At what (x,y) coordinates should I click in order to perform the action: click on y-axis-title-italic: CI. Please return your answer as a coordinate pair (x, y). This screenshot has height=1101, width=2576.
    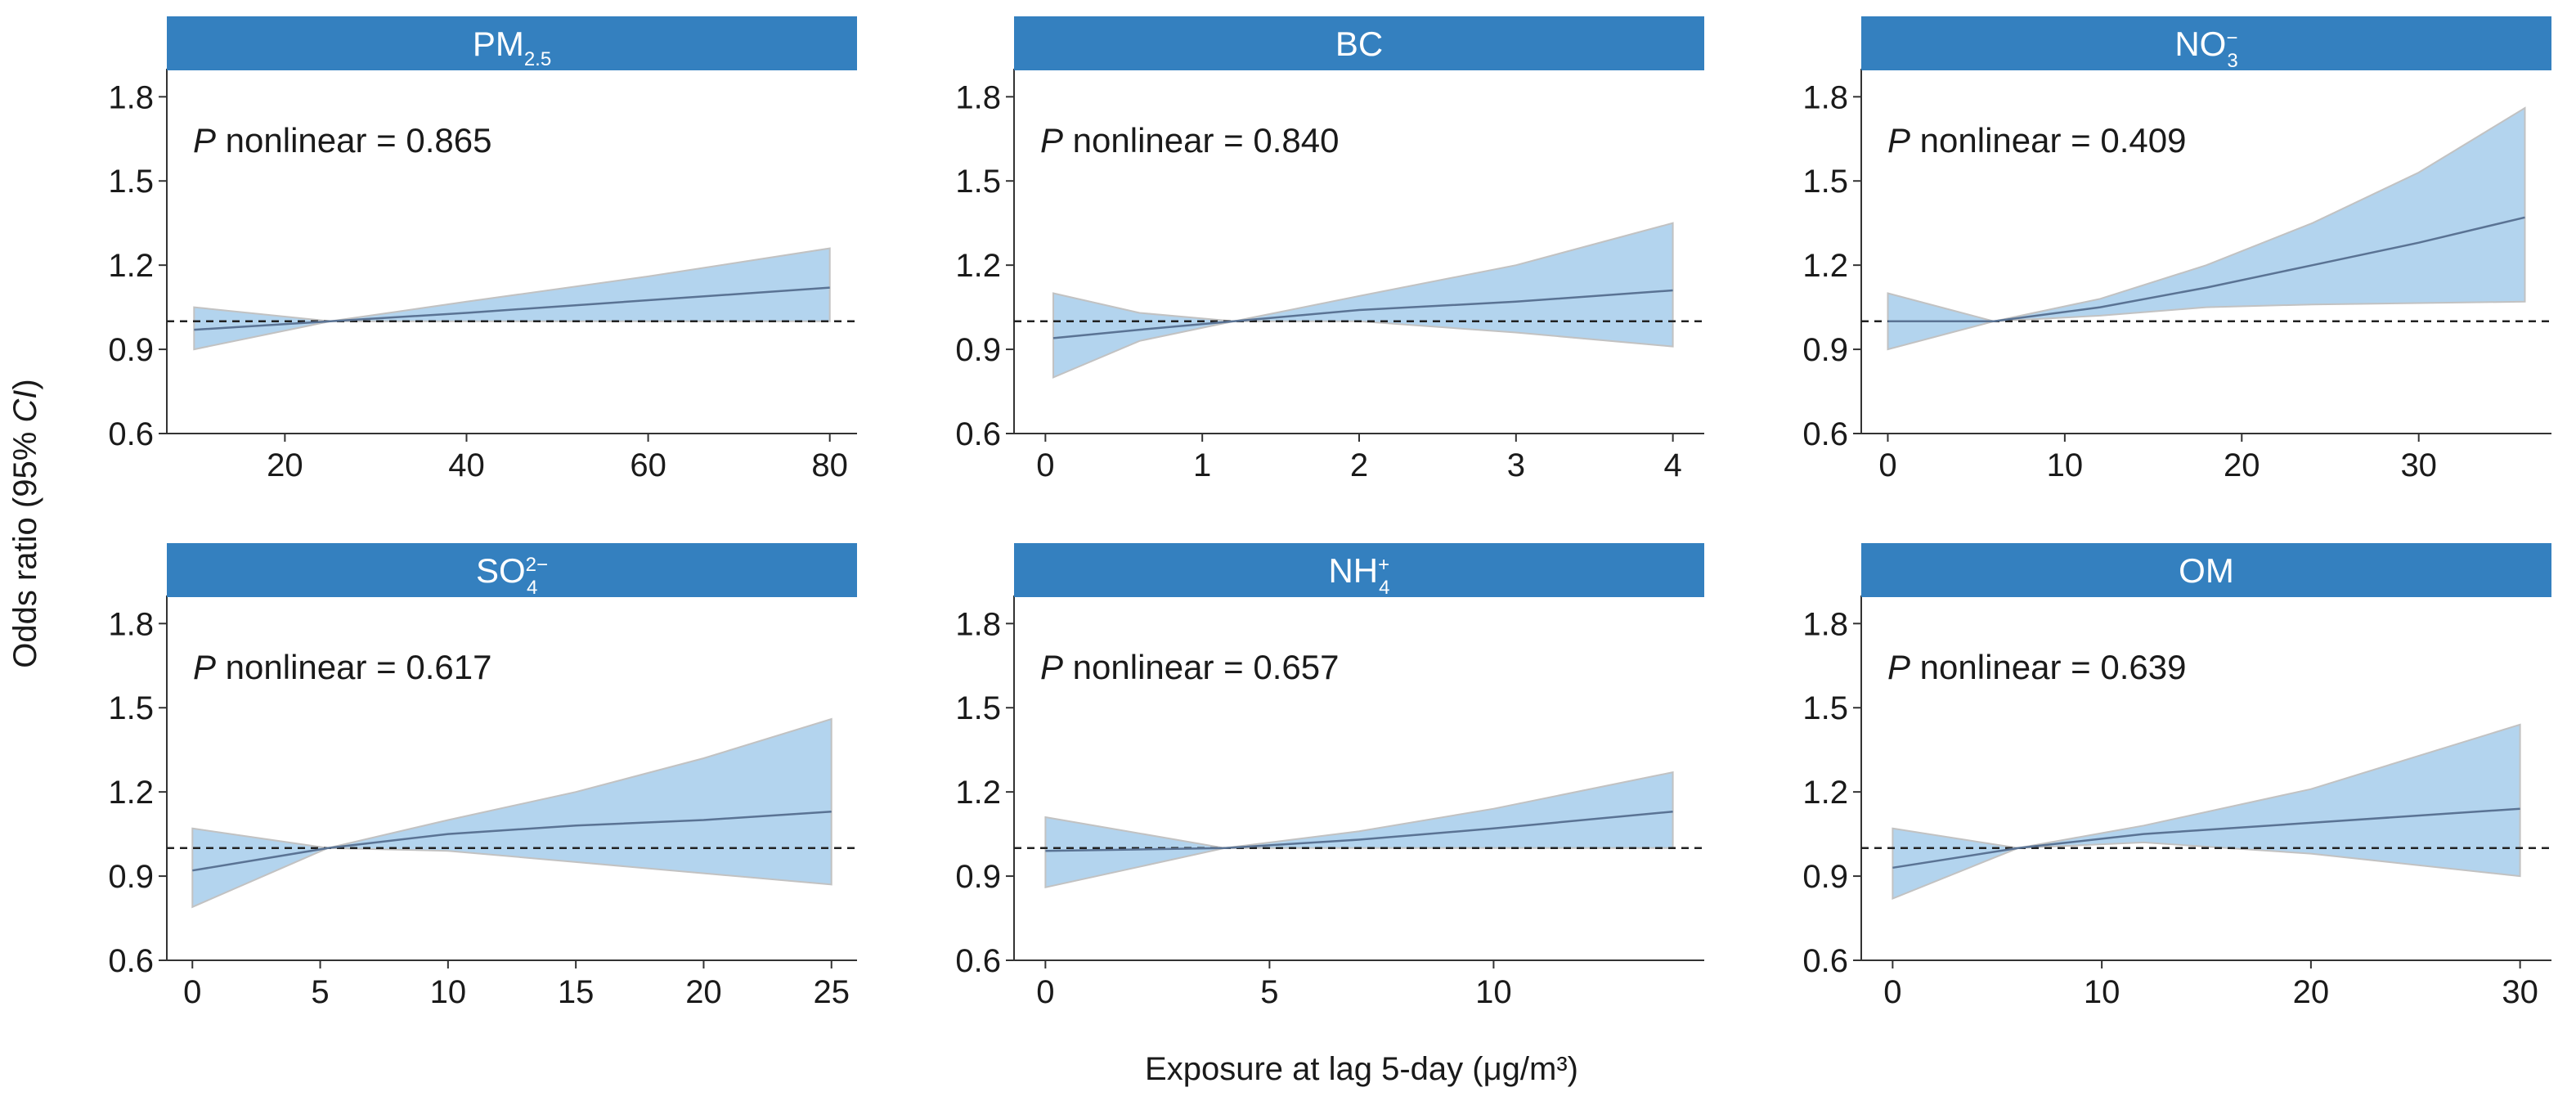
    Looking at the image, I should click on (25, 406).